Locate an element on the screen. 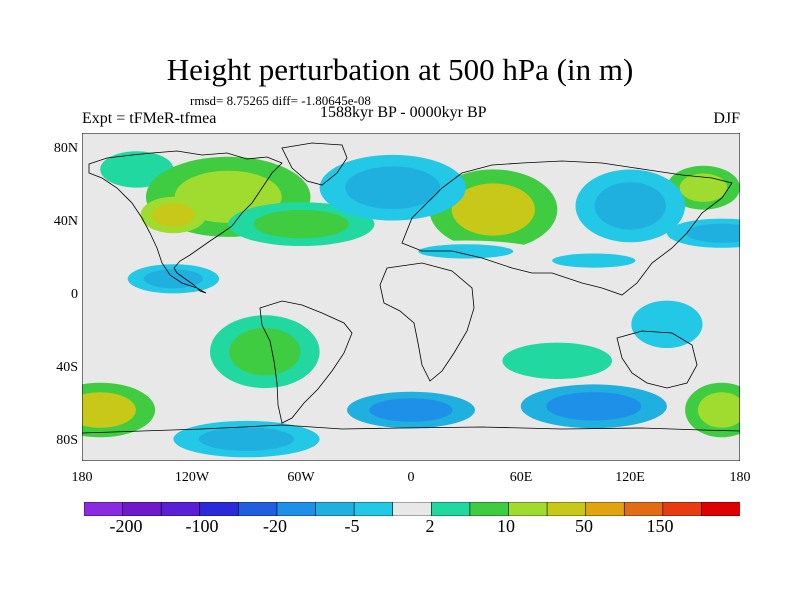 Image resolution: width=800 pixels, height=600 pixels. coast-south-america is located at coordinates (306, 362).